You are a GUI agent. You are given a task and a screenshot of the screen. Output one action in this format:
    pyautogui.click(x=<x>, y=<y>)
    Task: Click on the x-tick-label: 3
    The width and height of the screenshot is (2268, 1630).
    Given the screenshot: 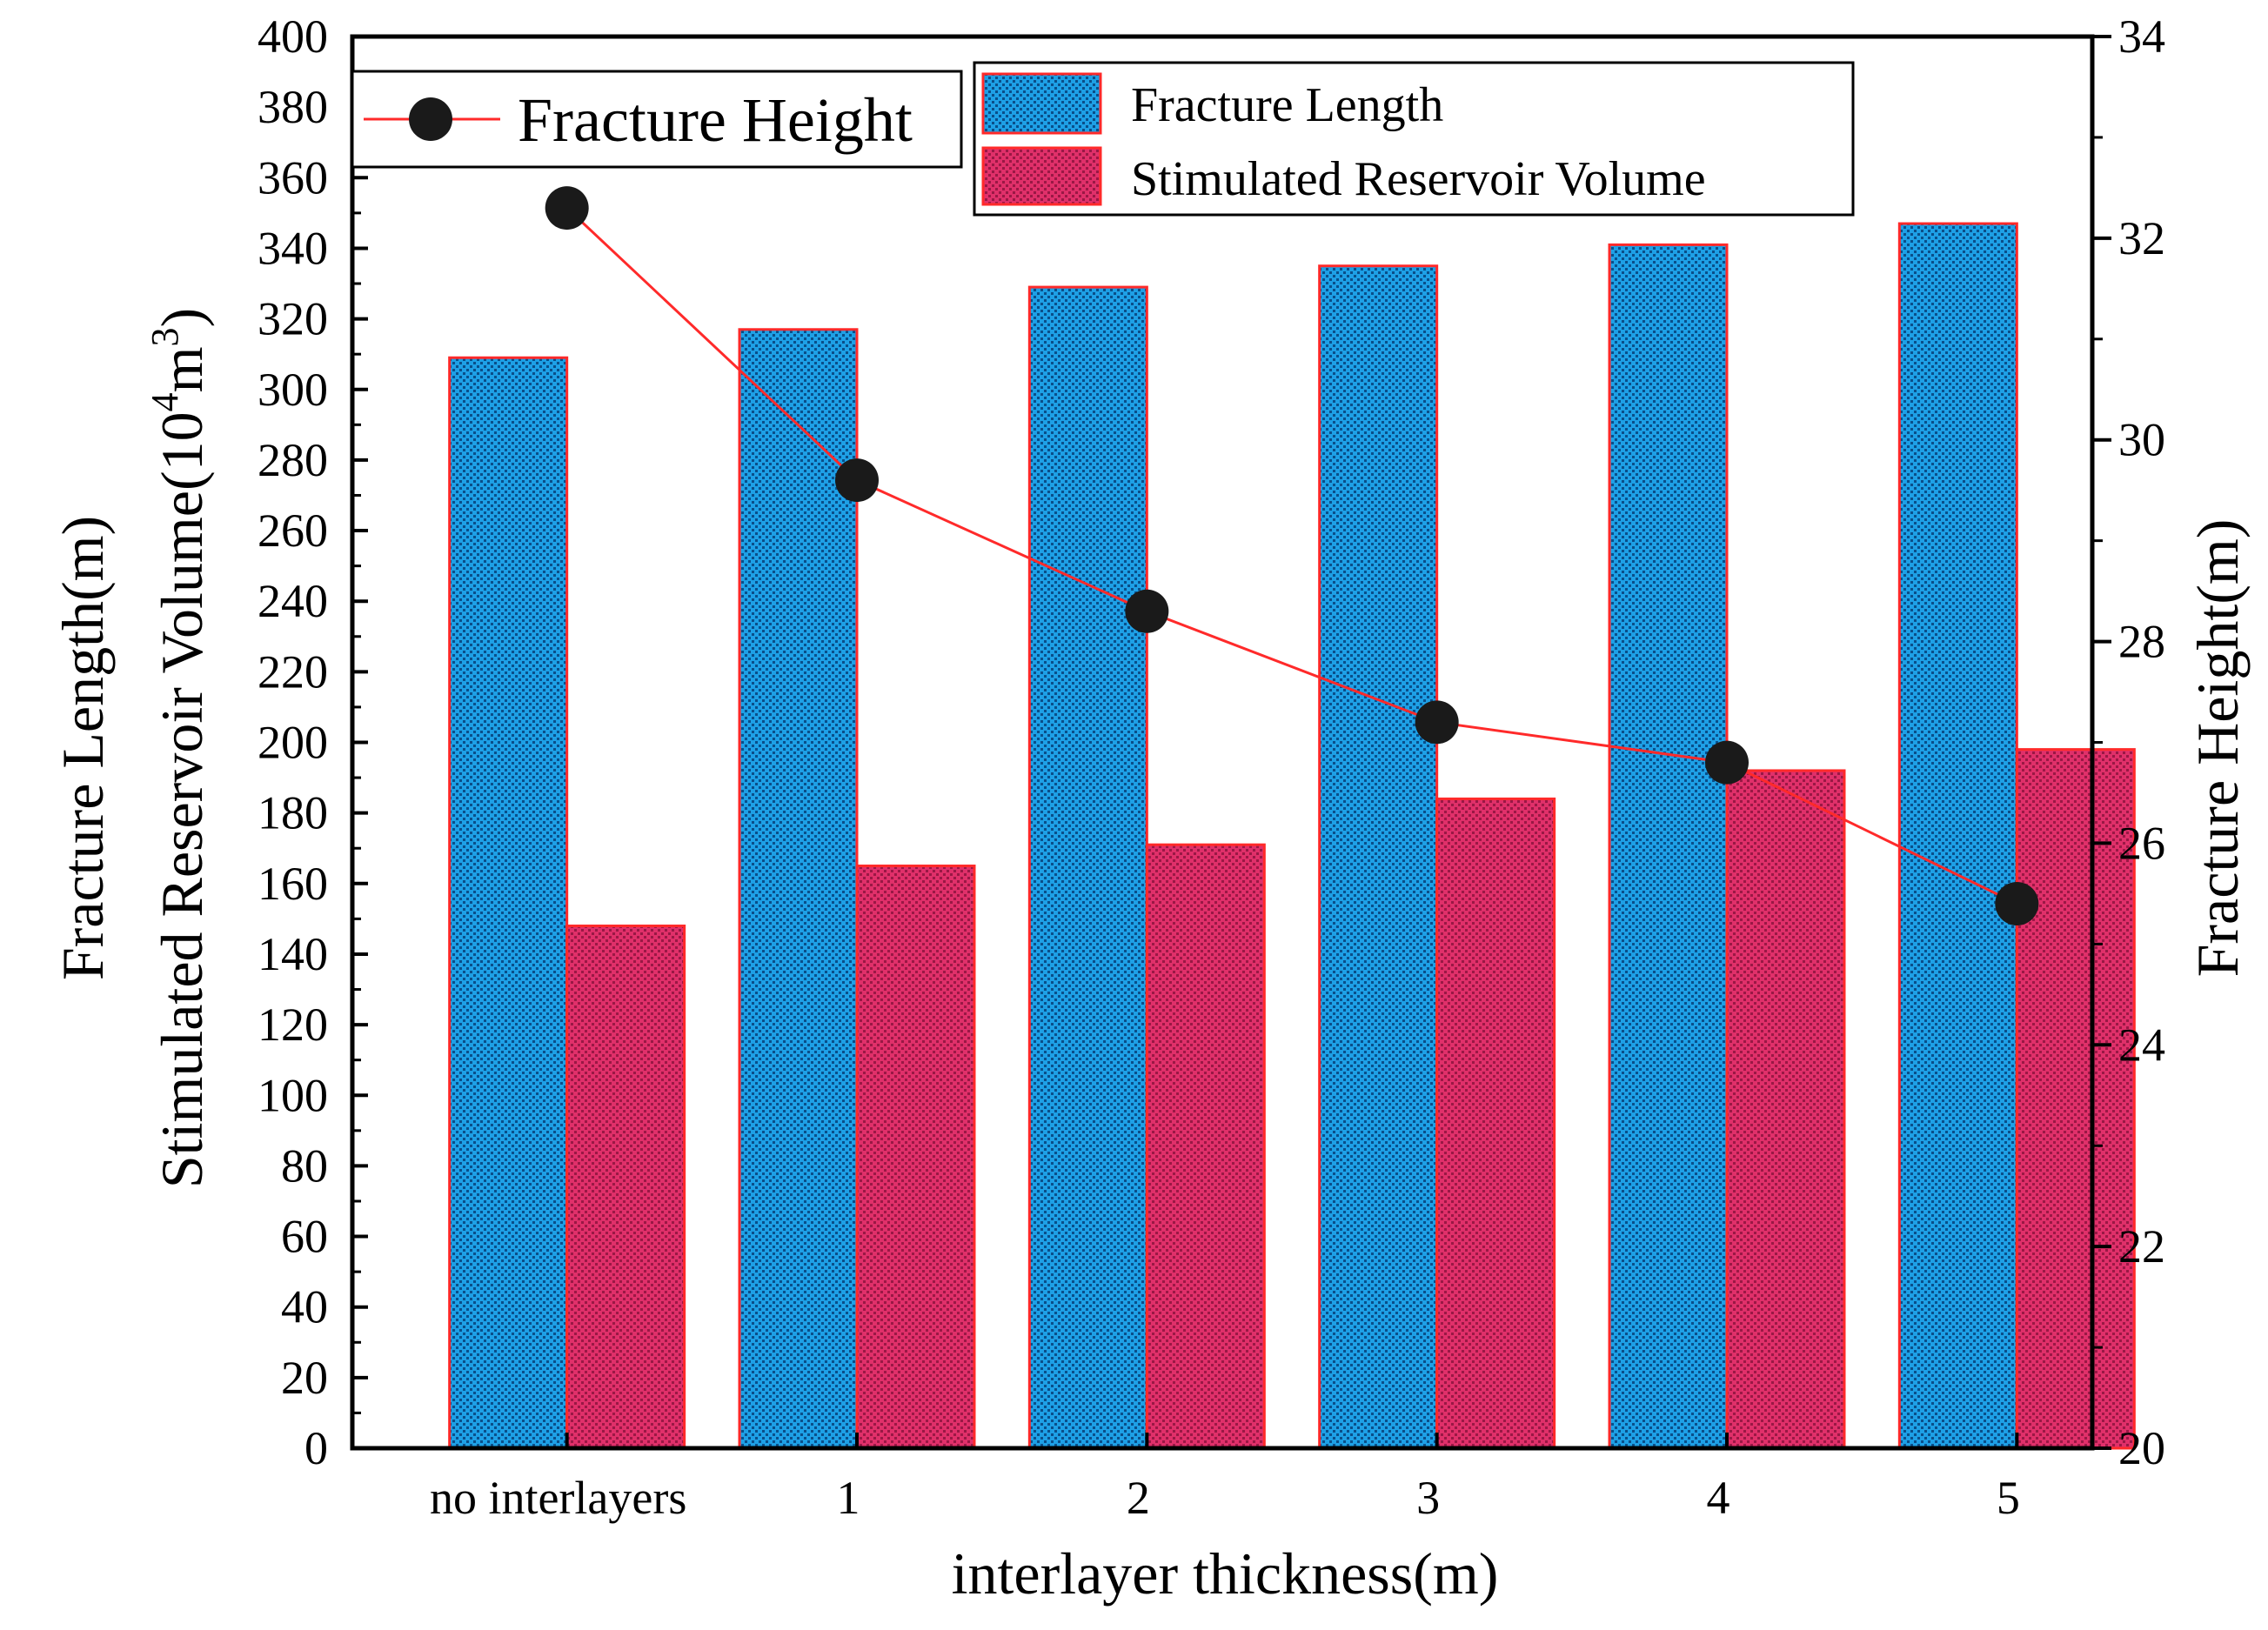 What is the action you would take?
    pyautogui.click(x=1428, y=1498)
    